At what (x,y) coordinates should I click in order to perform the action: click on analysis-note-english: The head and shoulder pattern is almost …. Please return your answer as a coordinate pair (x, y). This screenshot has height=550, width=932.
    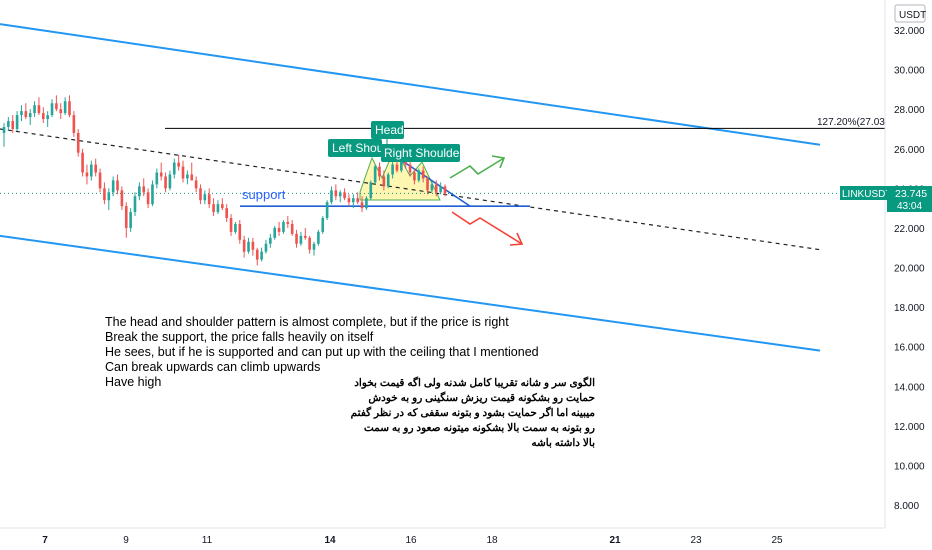
    Looking at the image, I should click on (322, 352).